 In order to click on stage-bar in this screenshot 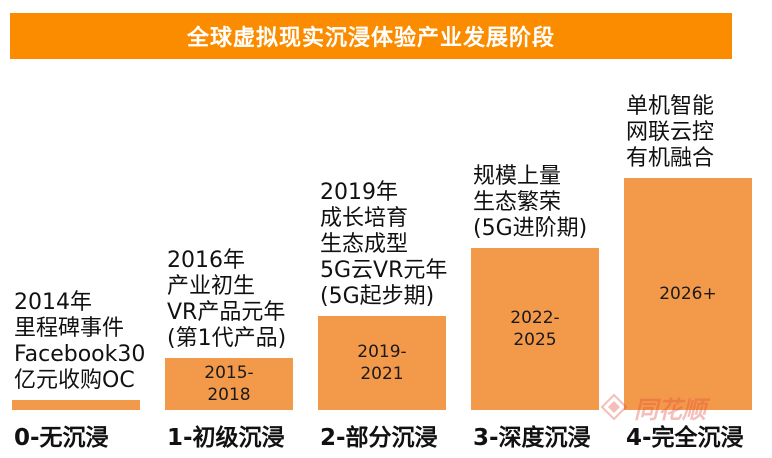, I will do `click(76, 405)`.